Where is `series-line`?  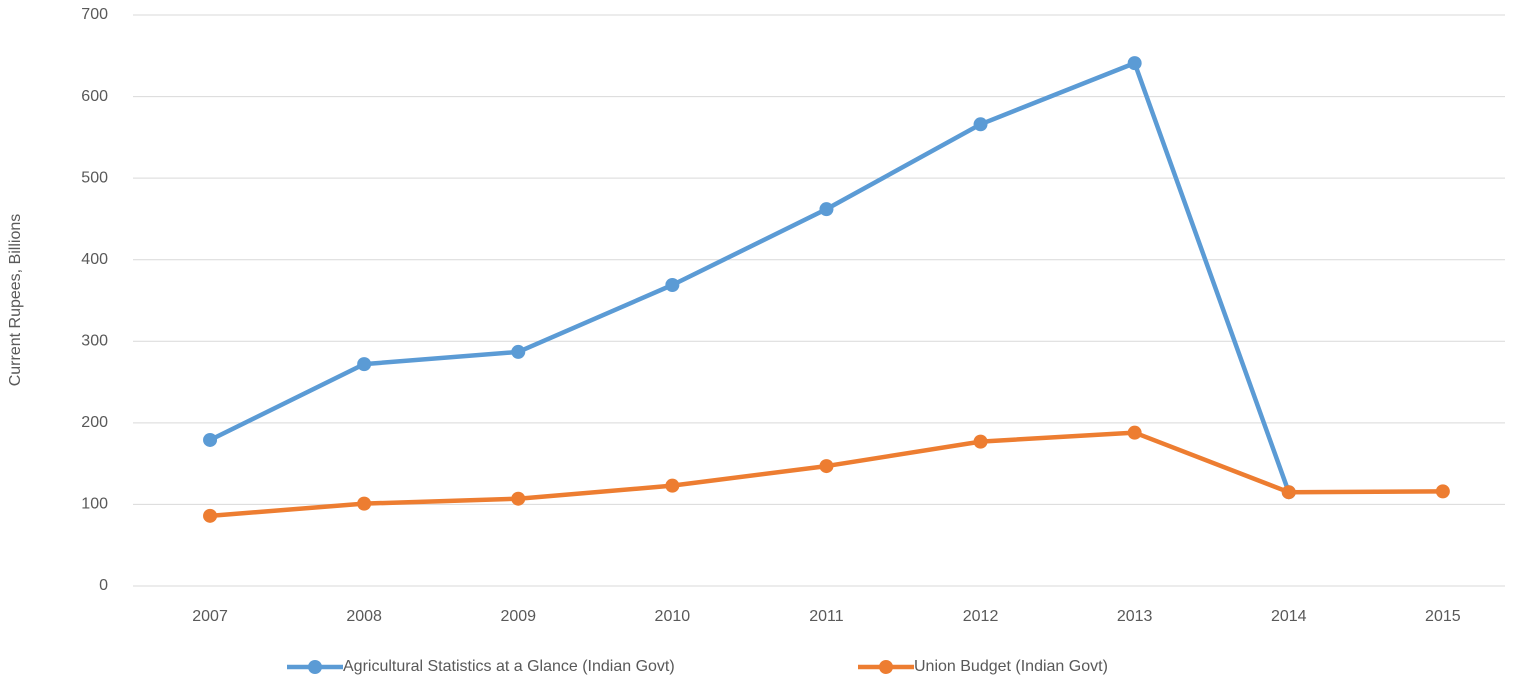 series-line is located at coordinates (826, 474).